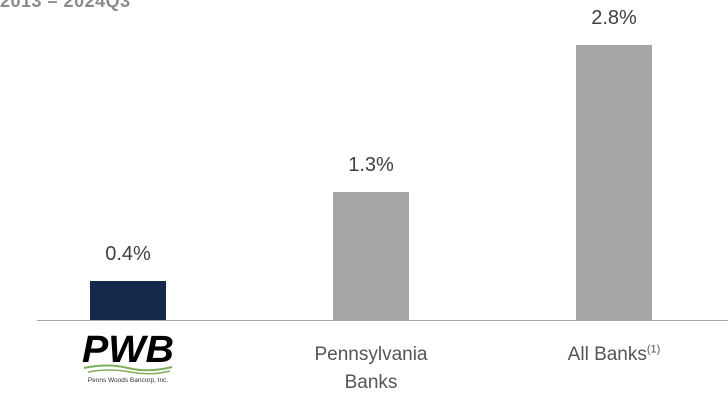 This screenshot has height=398, width=728. Describe the element at coordinates (65, 5) in the screenshot. I see `chart-subtitle: 2013 – 2024Q3` at that location.